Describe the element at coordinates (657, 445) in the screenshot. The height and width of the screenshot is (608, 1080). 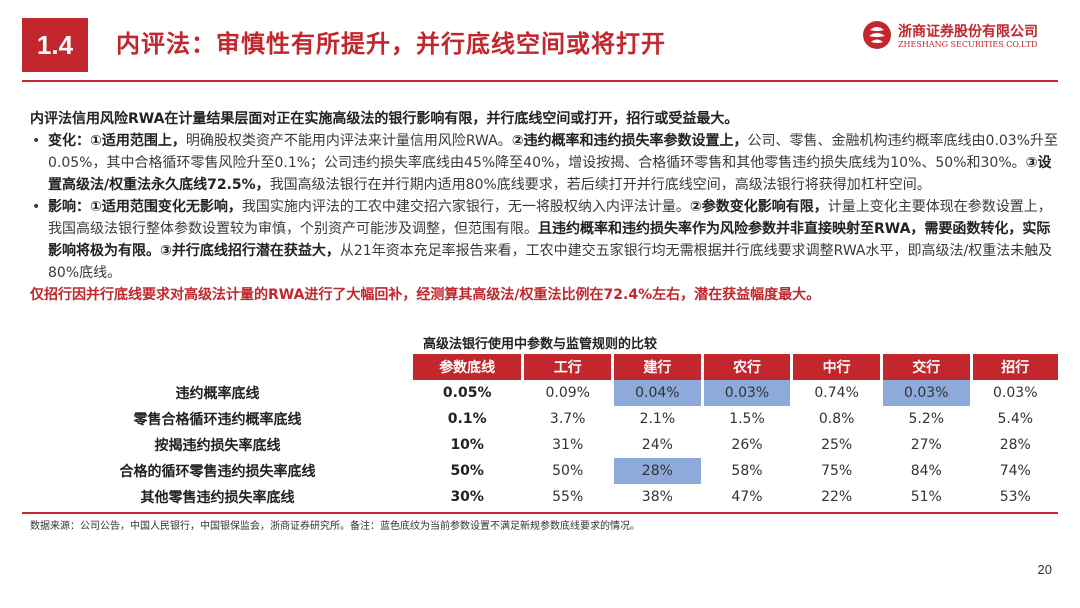
I see `bank-value-cell: 24%` at that location.